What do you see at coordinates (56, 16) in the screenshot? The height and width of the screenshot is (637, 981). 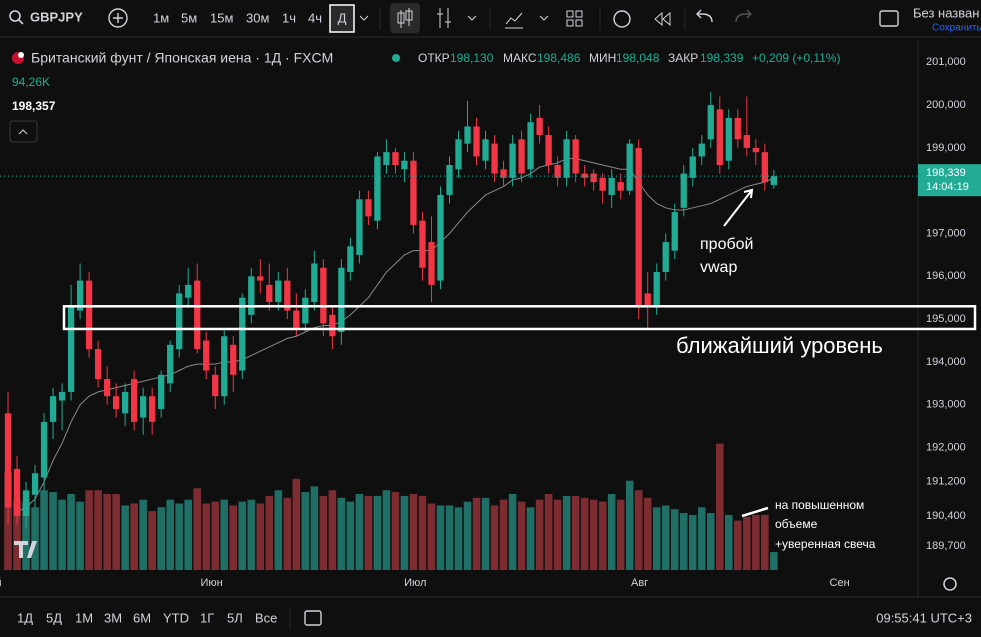 I see `symbol: GBPJPY` at bounding box center [56, 16].